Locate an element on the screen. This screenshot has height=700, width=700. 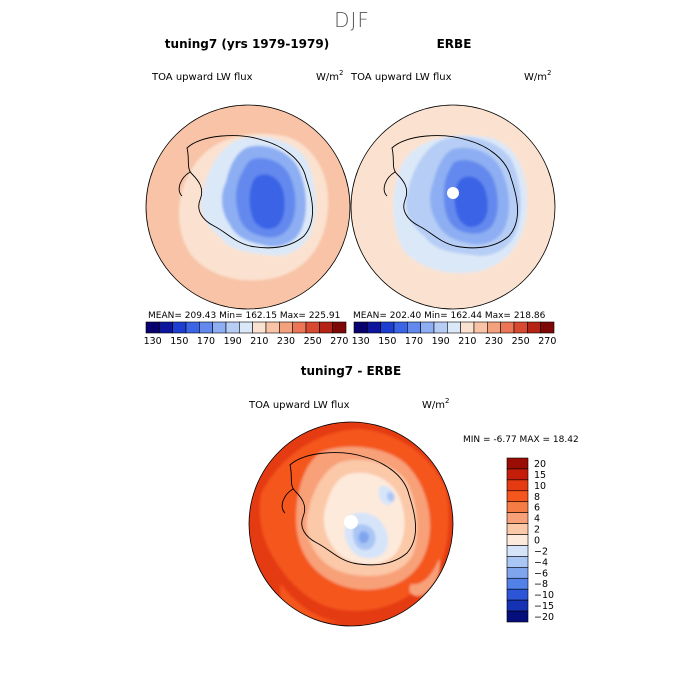
colorbar-tick-label: 8 is located at coordinates (537, 497).